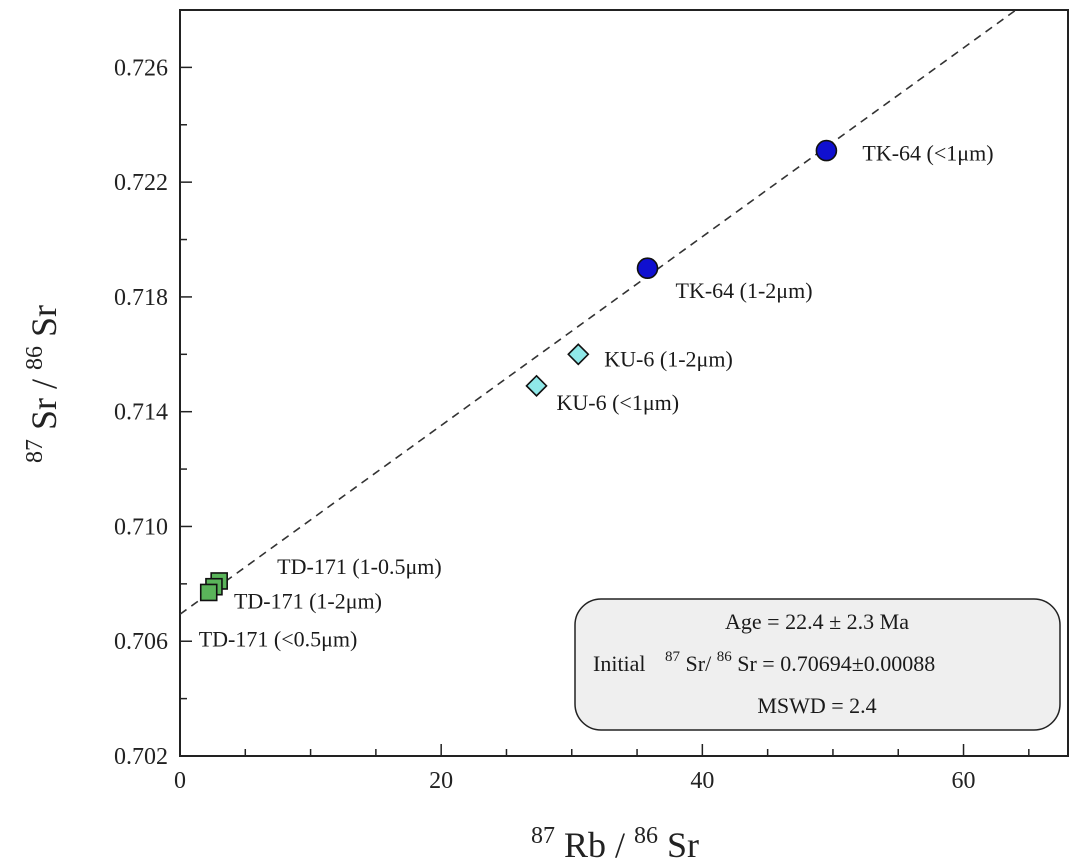 The width and height of the screenshot is (1073, 867). What do you see at coordinates (208, 592) in the screenshot?
I see `data-point-square` at bounding box center [208, 592].